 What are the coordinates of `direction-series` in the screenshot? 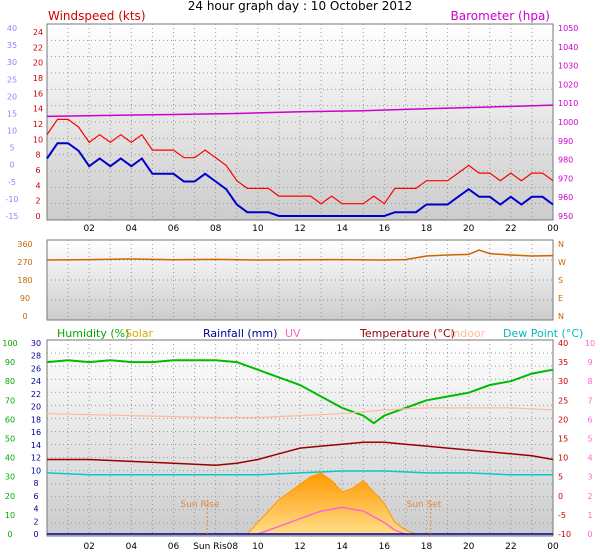 It's located at (300, 255).